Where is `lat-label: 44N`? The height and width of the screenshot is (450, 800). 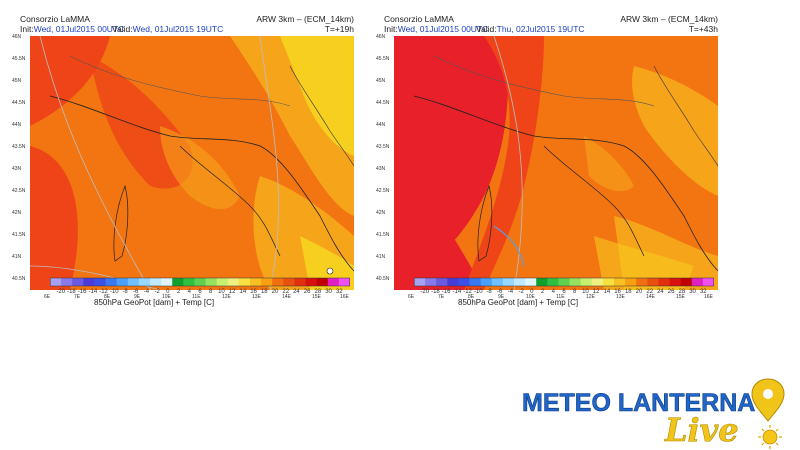 lat-label: 44N is located at coordinates (17, 125).